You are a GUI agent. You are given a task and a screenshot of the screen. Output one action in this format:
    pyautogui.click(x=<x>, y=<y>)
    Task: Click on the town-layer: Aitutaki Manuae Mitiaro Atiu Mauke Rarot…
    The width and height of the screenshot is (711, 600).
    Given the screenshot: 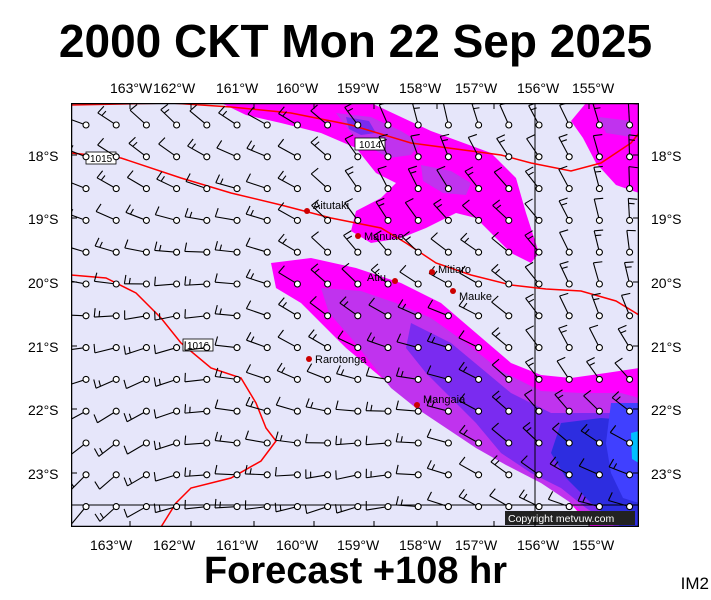 What is the action you would take?
    pyautogui.click(x=398, y=304)
    